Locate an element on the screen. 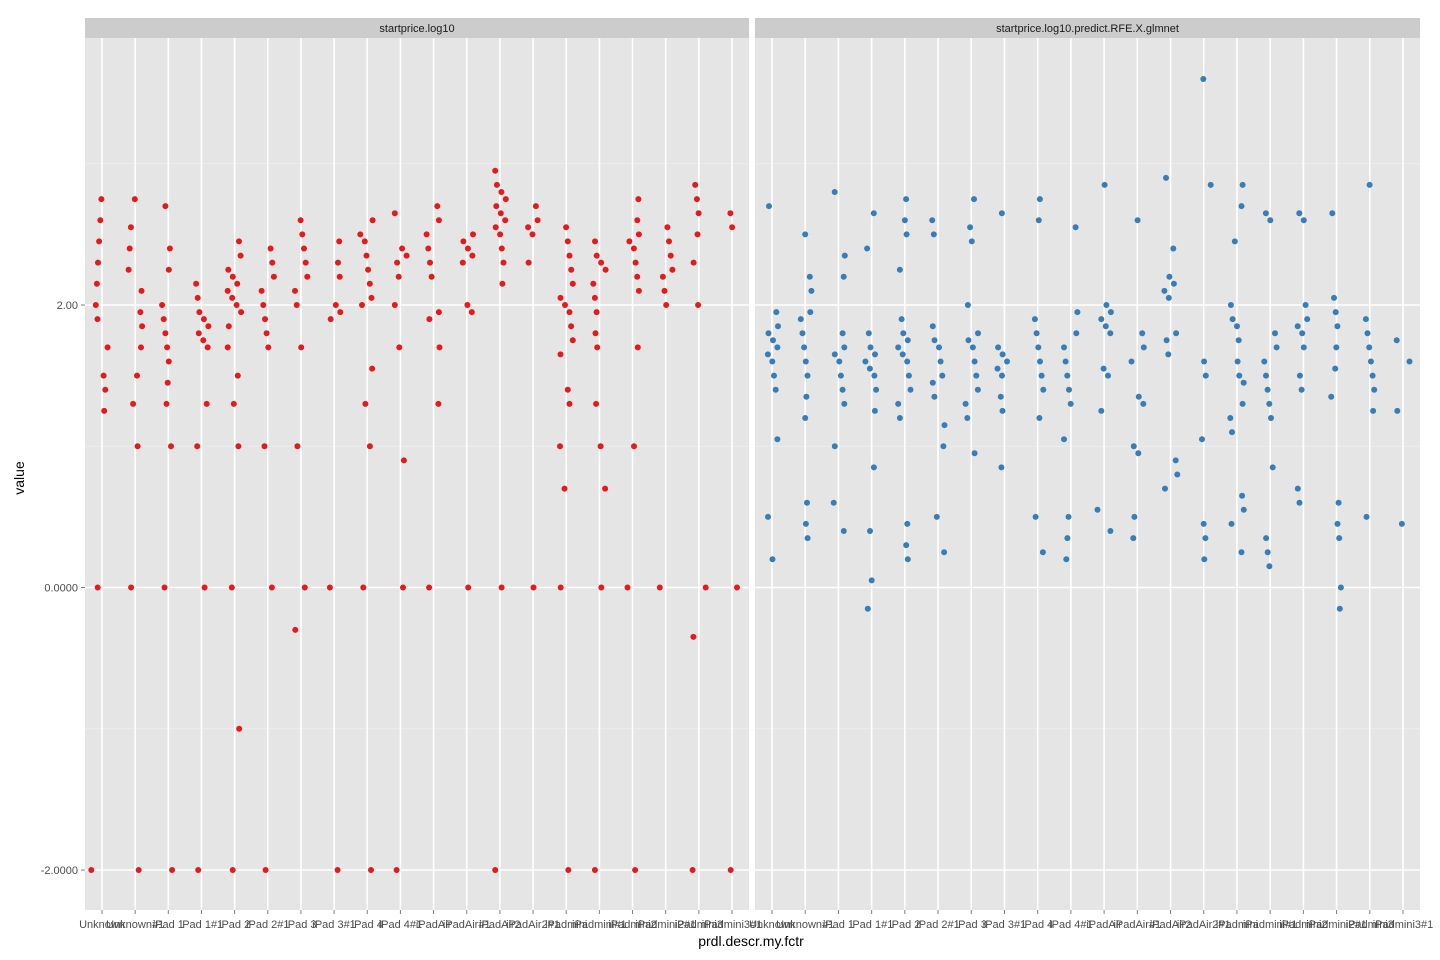 The height and width of the screenshot is (960, 1440). x-tick-label: iPad 2 is located at coordinates (234, 925).